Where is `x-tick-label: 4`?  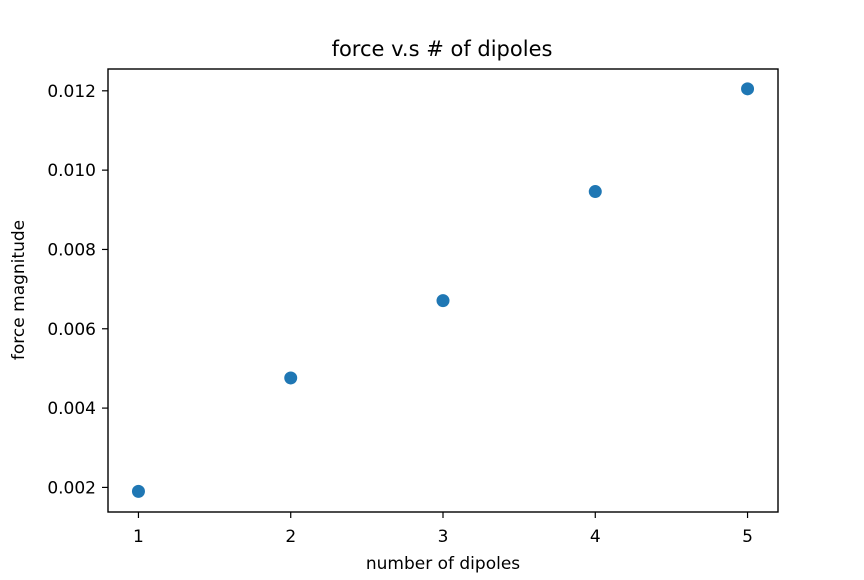
x-tick-label: 4 is located at coordinates (595, 537).